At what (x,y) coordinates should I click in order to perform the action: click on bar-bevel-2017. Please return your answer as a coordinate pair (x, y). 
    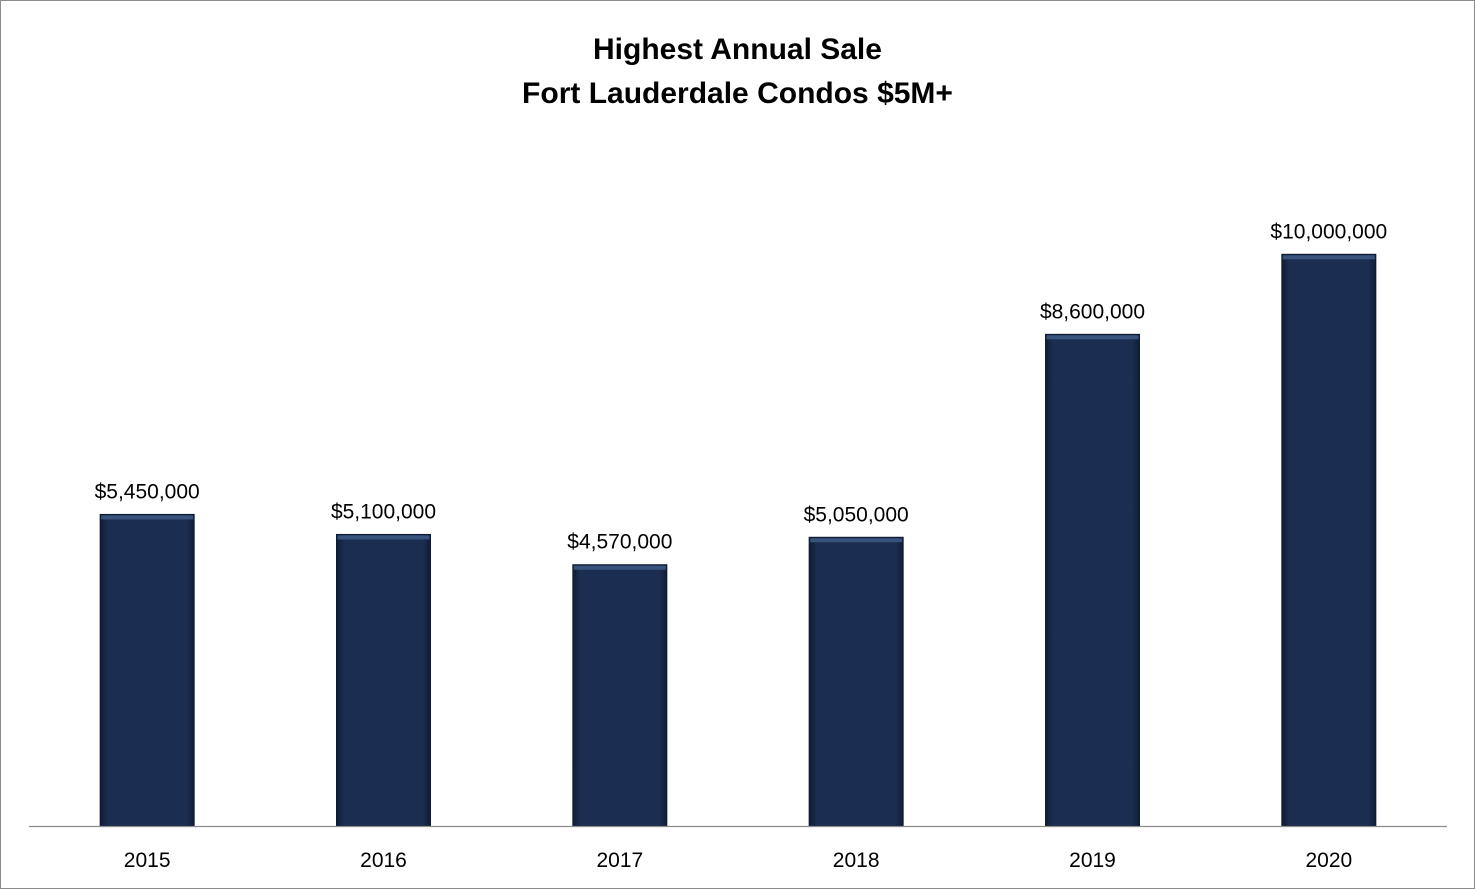
    Looking at the image, I should click on (619, 567).